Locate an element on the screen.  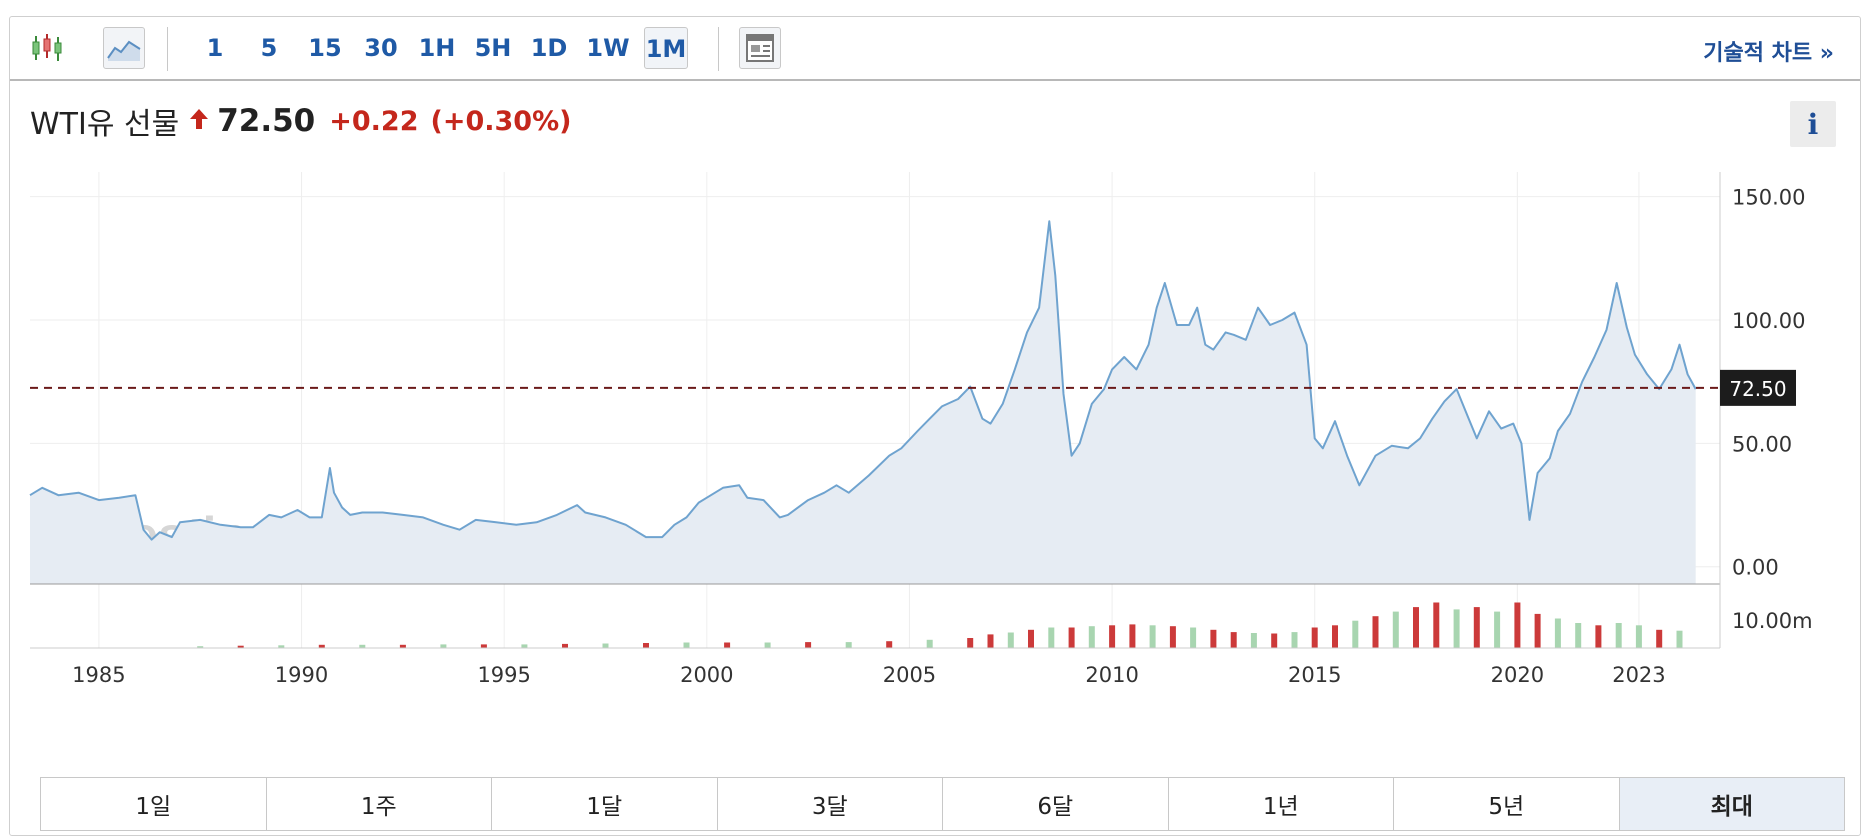
instrument-header: WTI유 선물 72.50 +0.22 (+0.30%) is located at coordinates (301, 121).